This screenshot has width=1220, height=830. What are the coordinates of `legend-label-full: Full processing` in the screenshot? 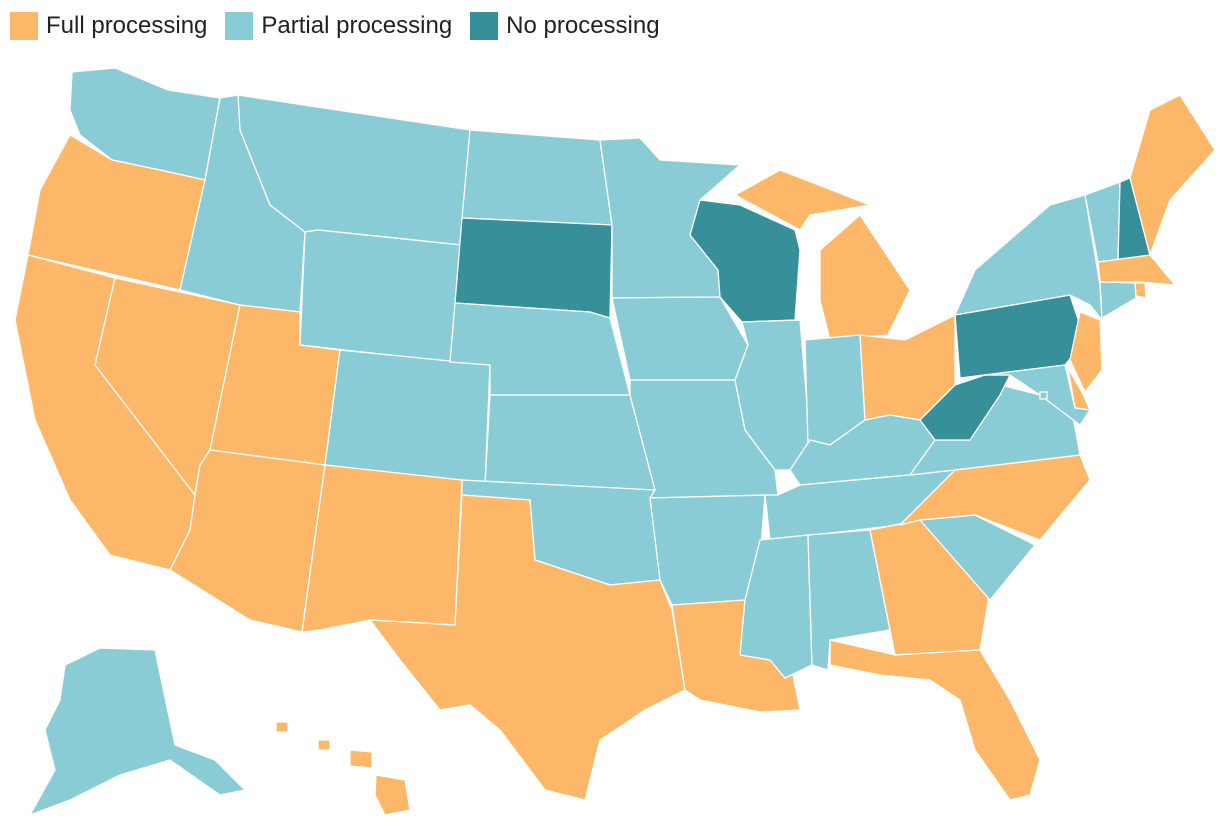 It's located at (127, 25).